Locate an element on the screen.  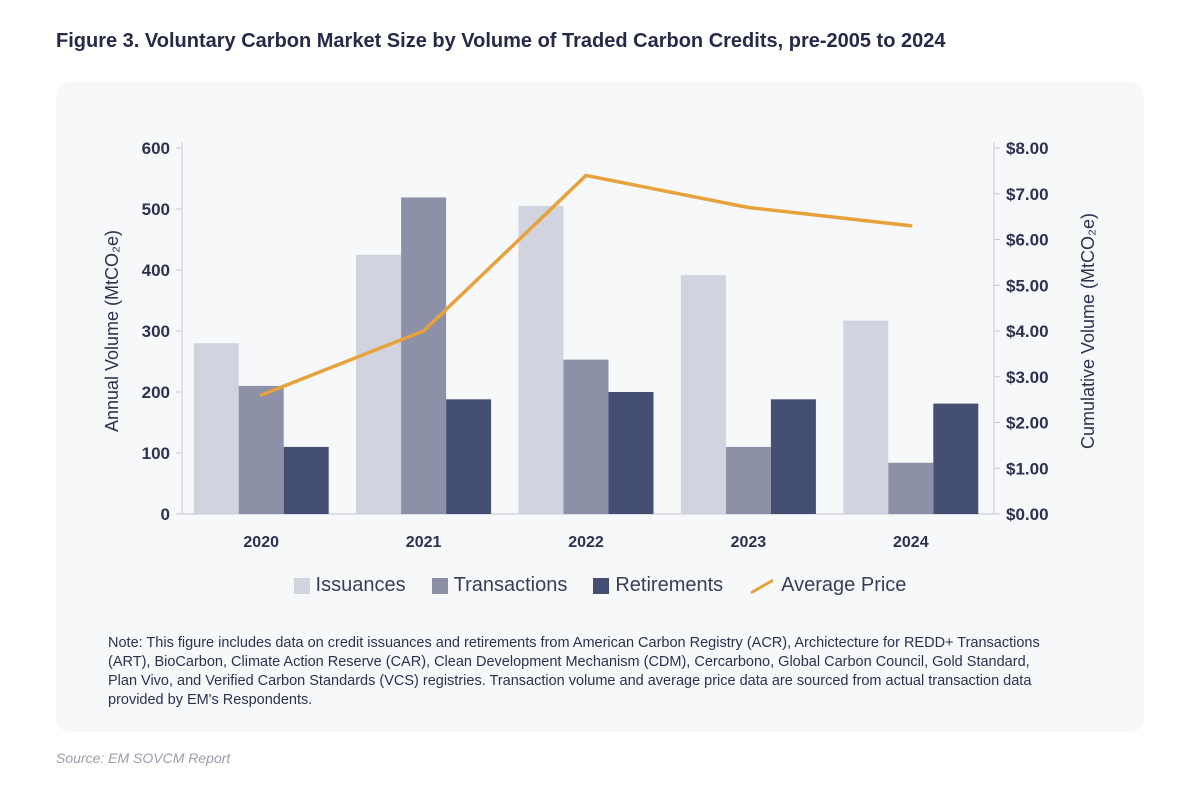
legend-item-retirements: Retirements is located at coordinates (658, 585).